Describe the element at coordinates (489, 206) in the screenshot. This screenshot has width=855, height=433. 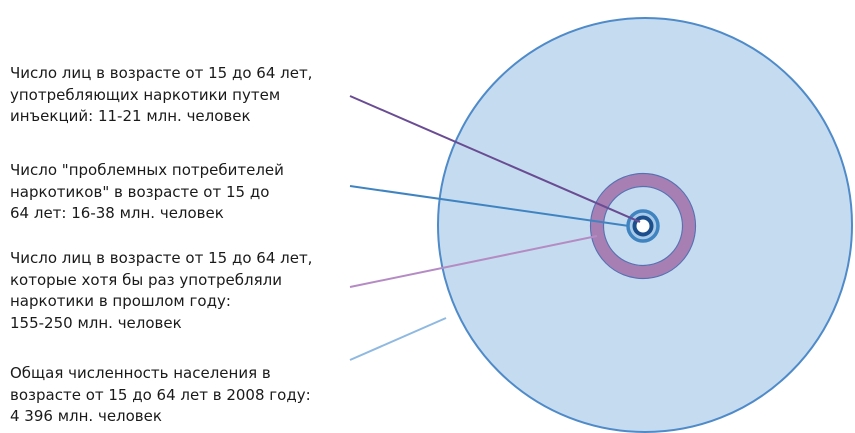
I see `leader-line-problem-users` at that location.